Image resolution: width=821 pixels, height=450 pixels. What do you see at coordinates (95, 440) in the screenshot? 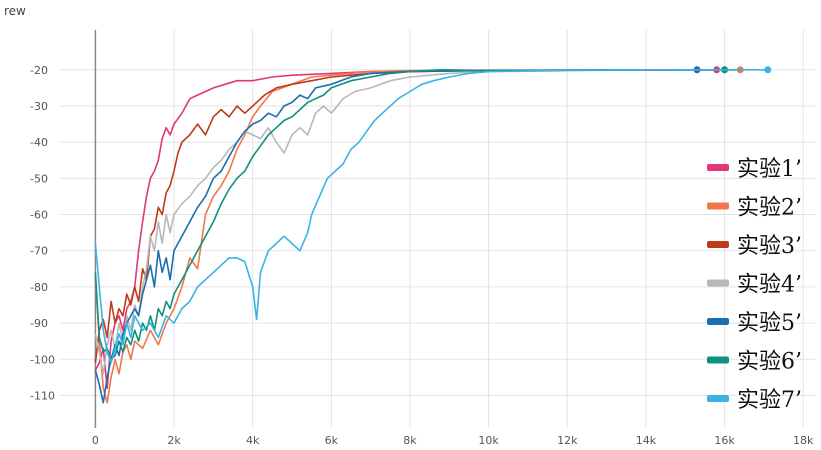
I see `x-tick-label: 0` at bounding box center [95, 440].